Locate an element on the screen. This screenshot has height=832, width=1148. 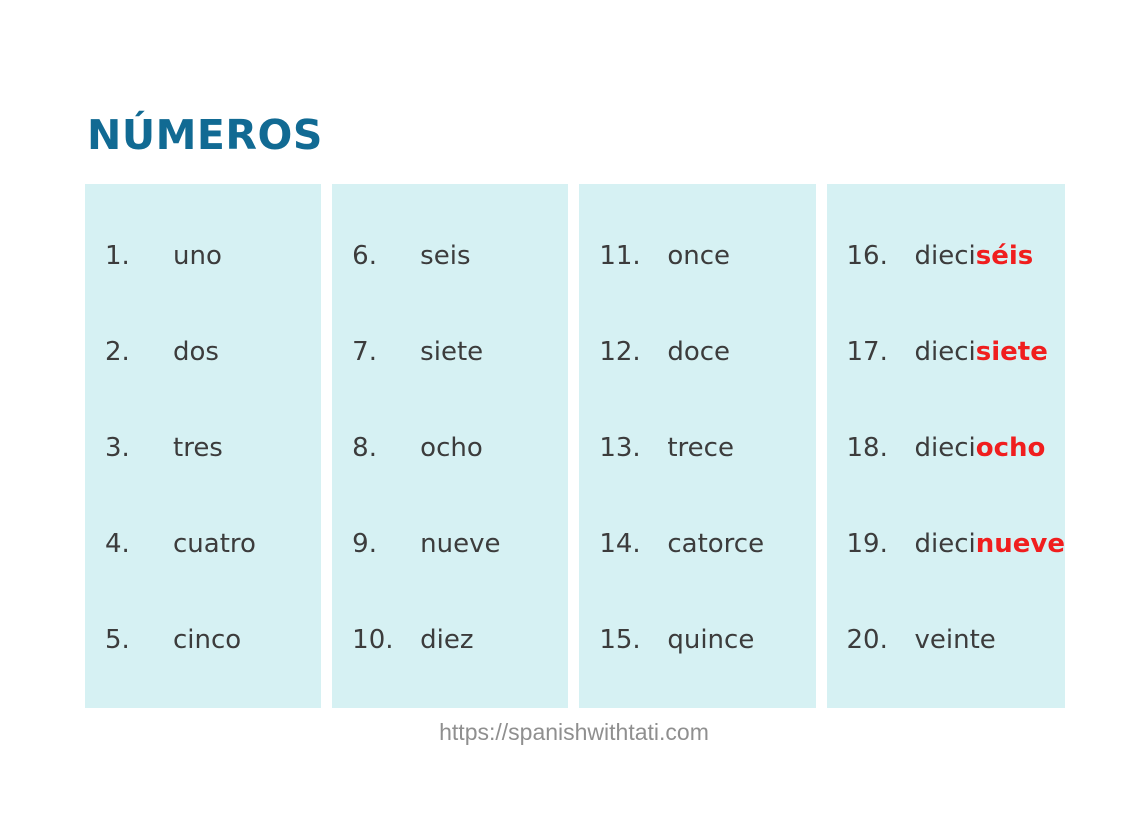
list-item: 15. quince is located at coordinates (707, 640).